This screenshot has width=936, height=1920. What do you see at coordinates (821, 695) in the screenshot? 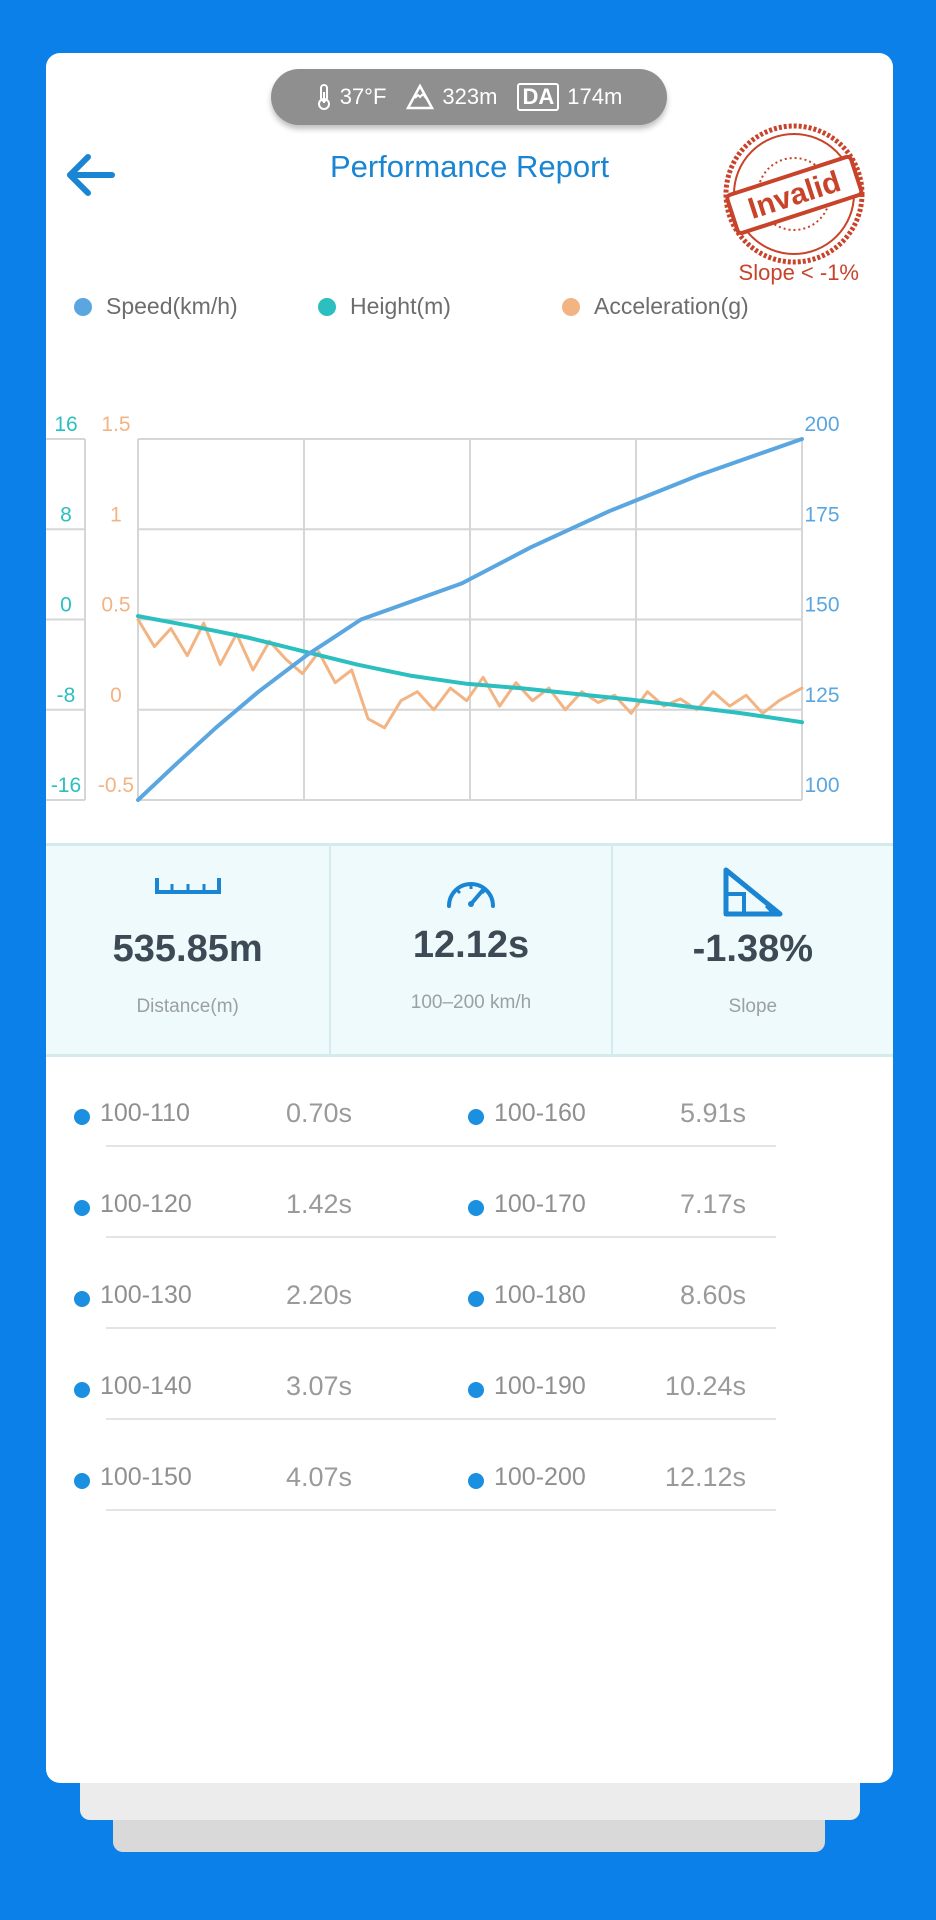
I see `tick-label: 125` at bounding box center [821, 695].